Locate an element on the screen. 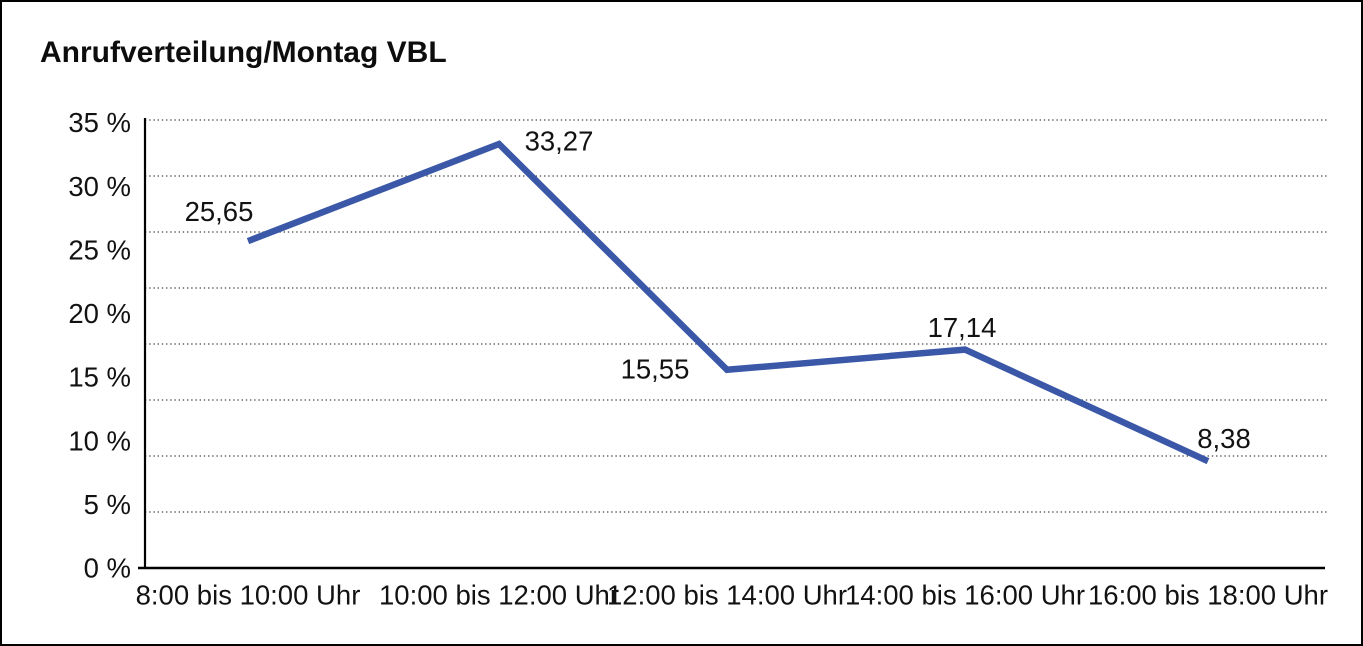 This screenshot has width=1363, height=646. x-category-label: 14:00 bis 16:00 Uhr is located at coordinates (965, 595).